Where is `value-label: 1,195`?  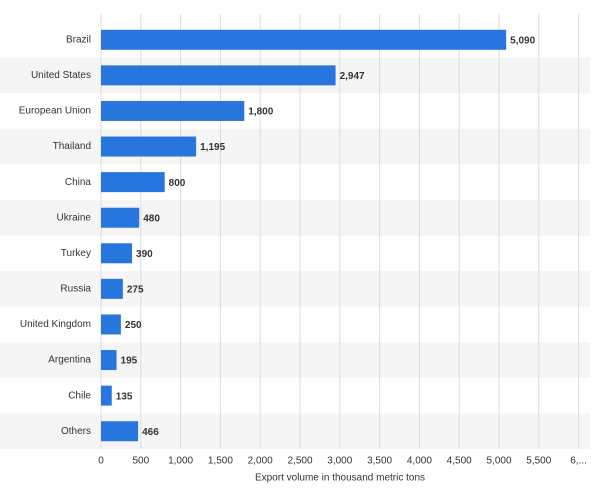 value-label: 1,195 is located at coordinates (212, 147).